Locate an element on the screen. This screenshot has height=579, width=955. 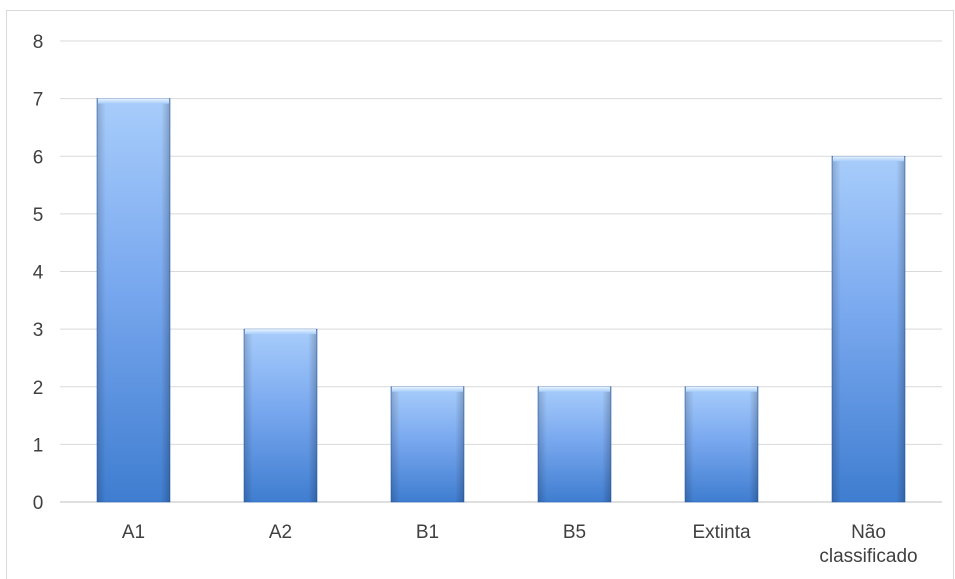
x-tick-label-line: A1 is located at coordinates (133, 532).